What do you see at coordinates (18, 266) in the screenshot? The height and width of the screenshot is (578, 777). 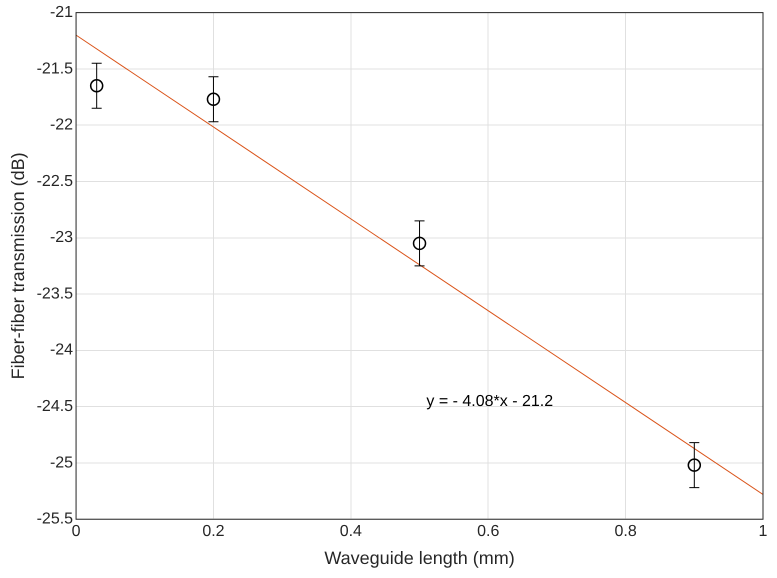 I see `y-axis-title: Fiber-fiber transmission (dB)` at bounding box center [18, 266].